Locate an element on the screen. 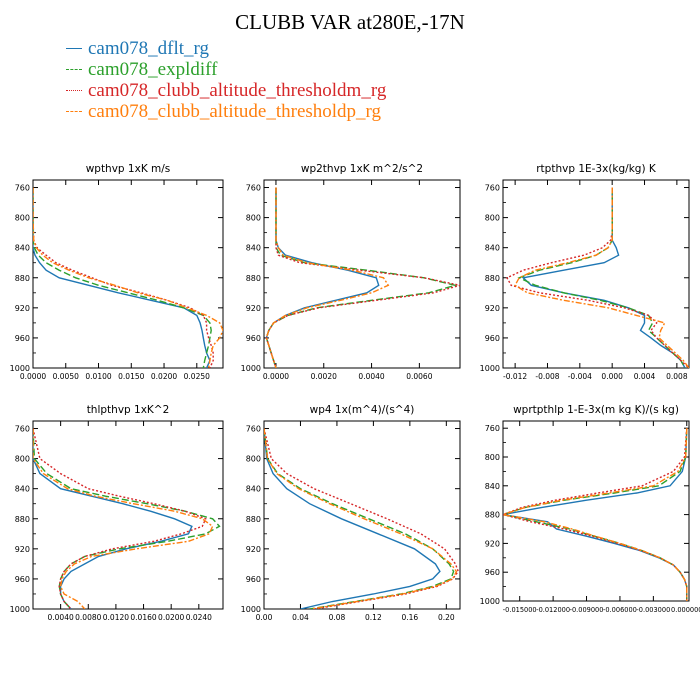  x-tick-label: 0.08 is located at coordinates (337, 617).